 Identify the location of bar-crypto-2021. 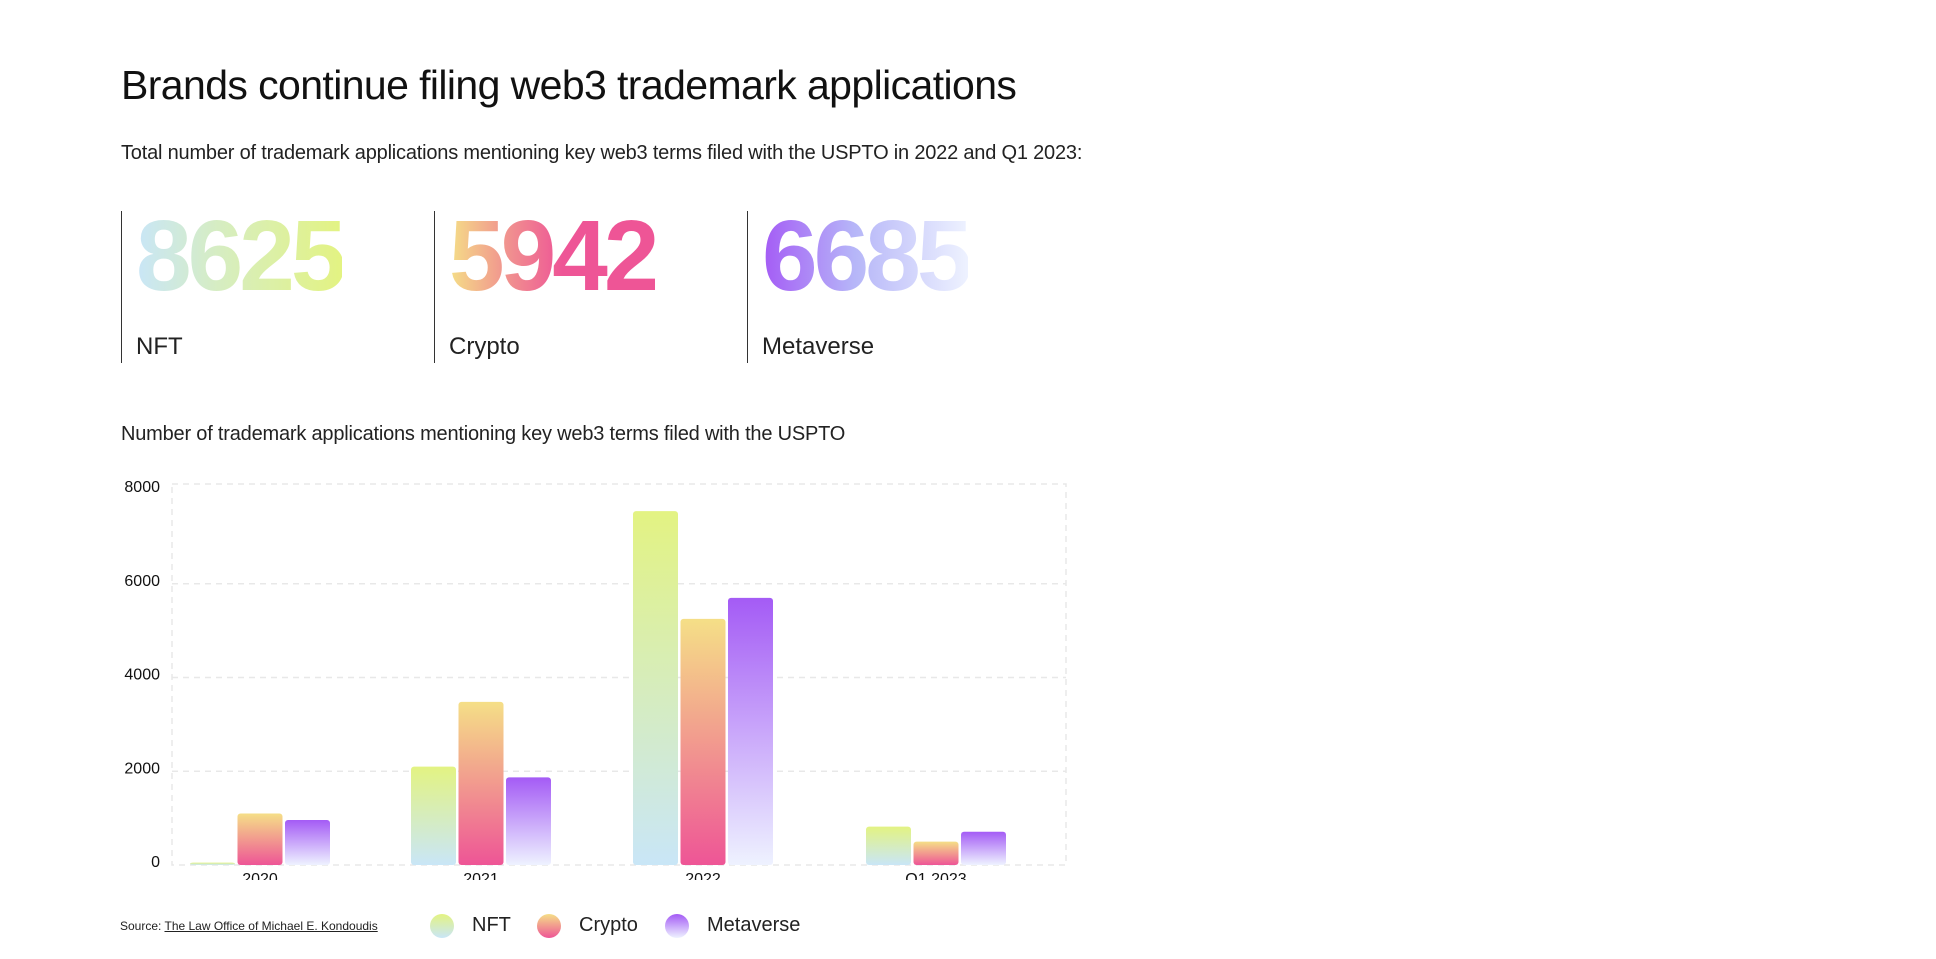
(481, 783).